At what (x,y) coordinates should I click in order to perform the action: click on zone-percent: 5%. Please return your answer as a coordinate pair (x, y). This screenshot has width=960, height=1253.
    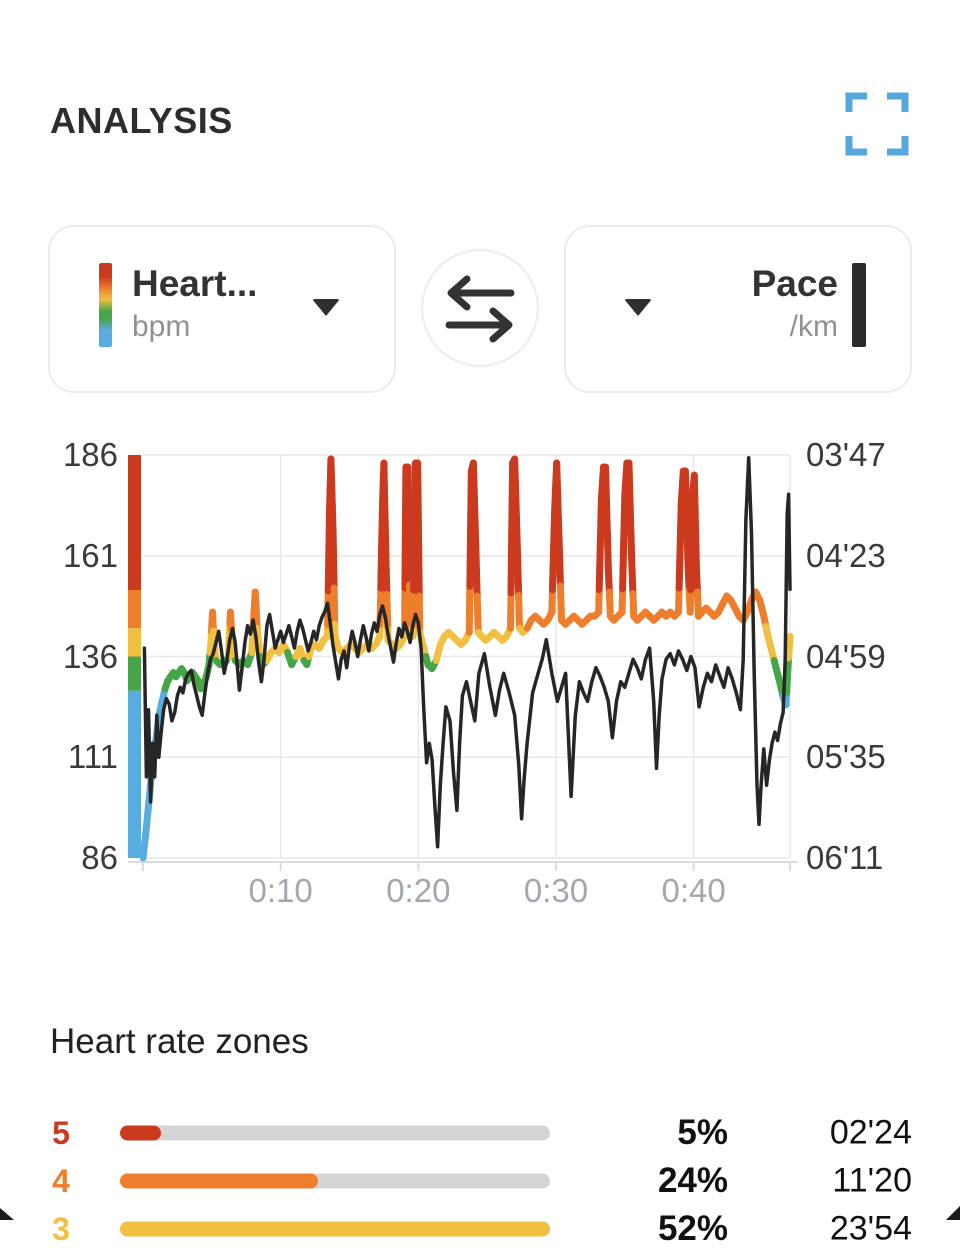
    Looking at the image, I should click on (644, 1133).